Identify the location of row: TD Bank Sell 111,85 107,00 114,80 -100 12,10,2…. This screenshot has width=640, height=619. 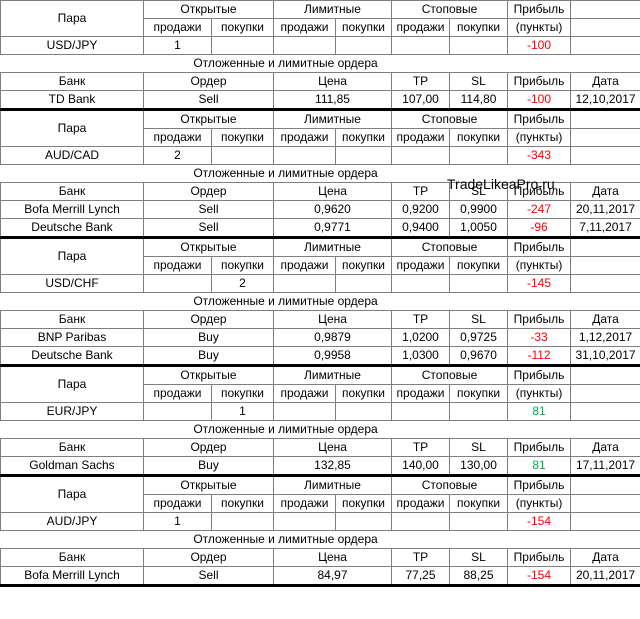
(320, 100).